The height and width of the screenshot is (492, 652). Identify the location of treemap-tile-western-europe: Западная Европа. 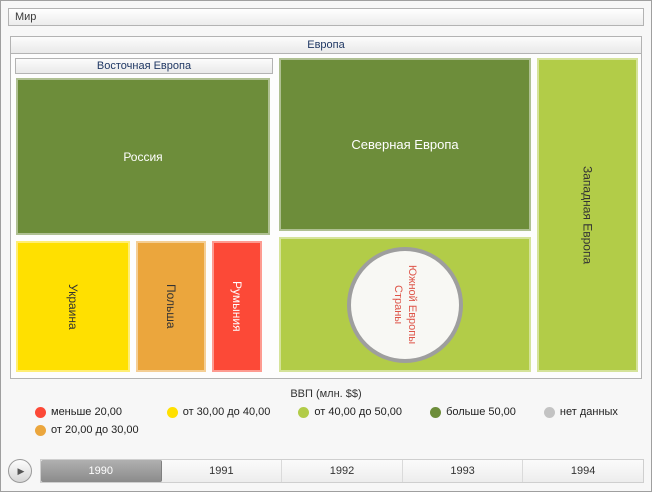
(587, 215).